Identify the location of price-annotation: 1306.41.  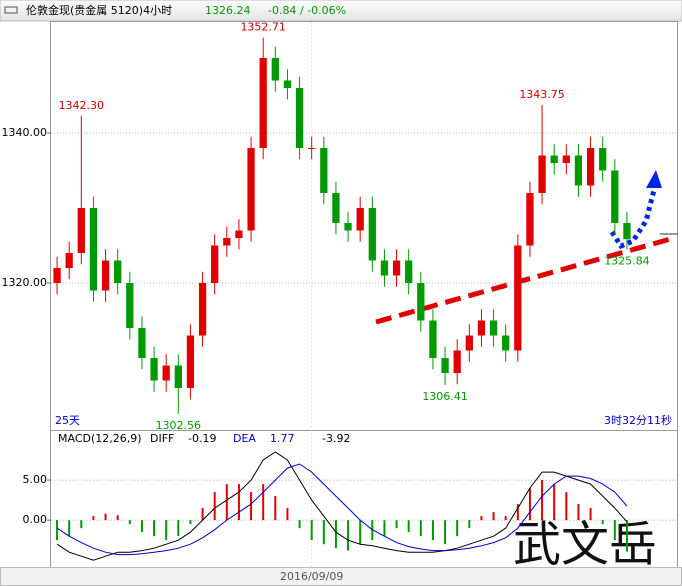
(445, 396).